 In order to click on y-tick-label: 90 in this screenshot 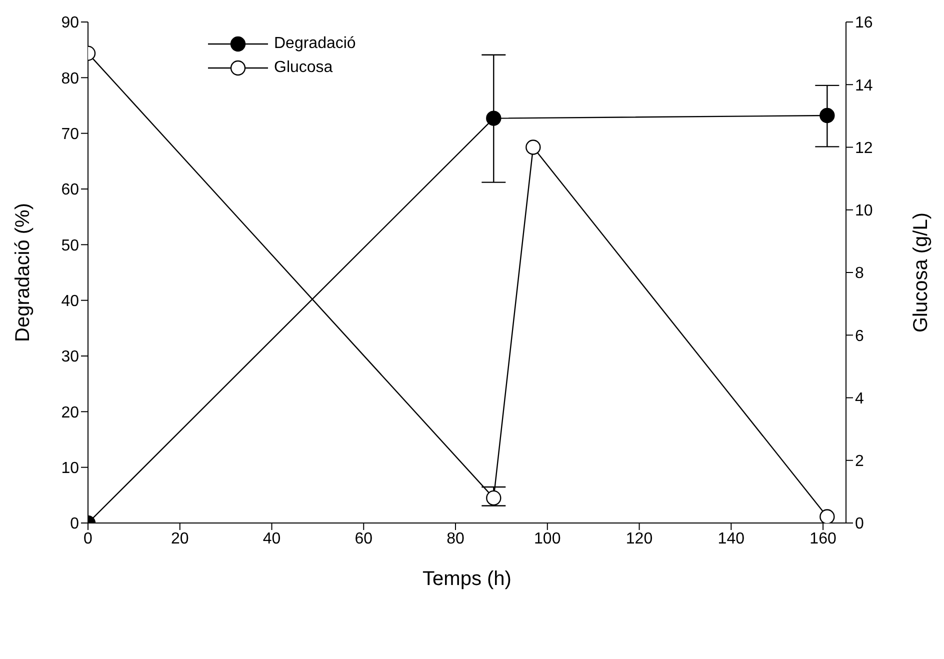, I will do `click(70, 23)`.